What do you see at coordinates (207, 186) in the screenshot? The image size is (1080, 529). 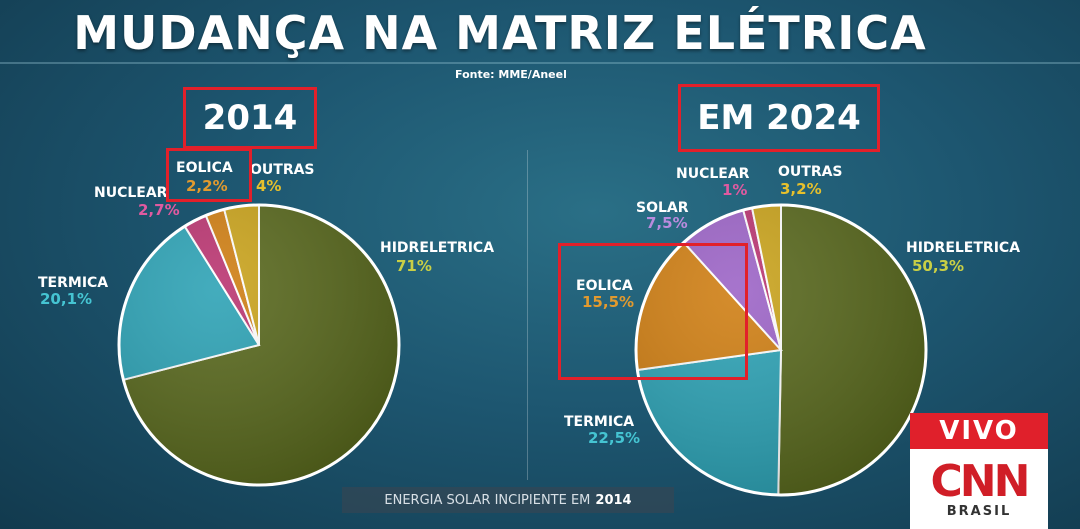 I see `value-2014-eolica: 2,2%` at bounding box center [207, 186].